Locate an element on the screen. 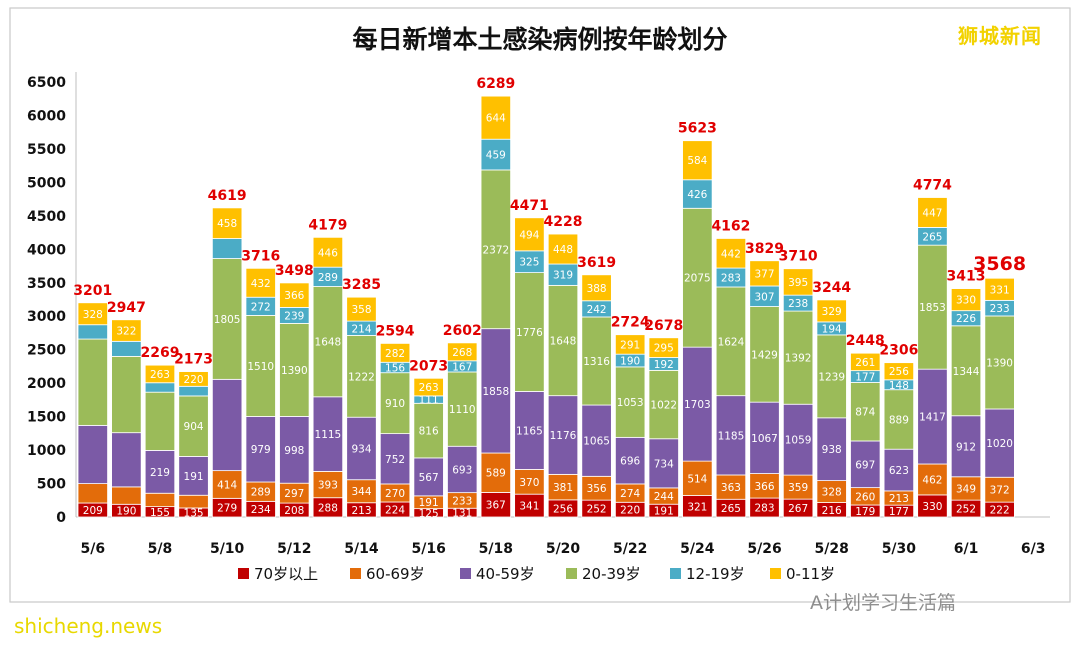 This screenshot has height=647, width=1080. segment-label: 274 is located at coordinates (630, 494).